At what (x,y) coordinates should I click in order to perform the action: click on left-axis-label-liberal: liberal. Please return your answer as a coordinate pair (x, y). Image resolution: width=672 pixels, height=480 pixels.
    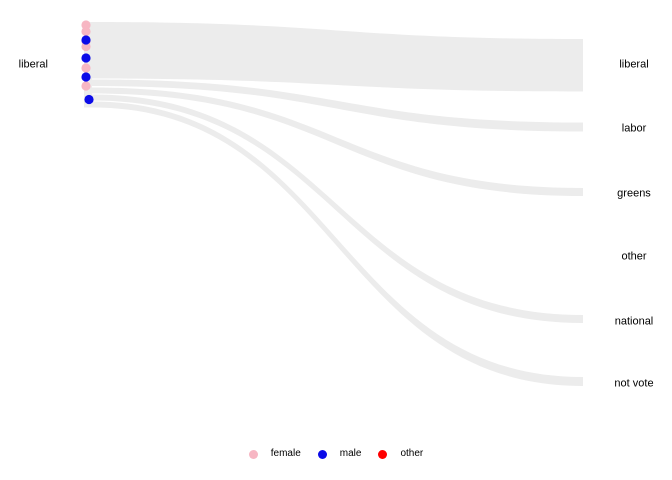
    Looking at the image, I should click on (33, 64).